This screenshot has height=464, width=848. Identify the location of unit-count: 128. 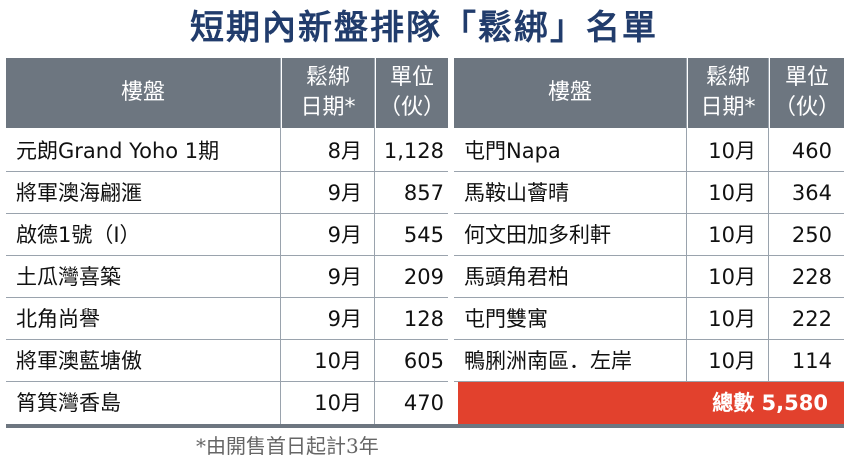
(423, 319).